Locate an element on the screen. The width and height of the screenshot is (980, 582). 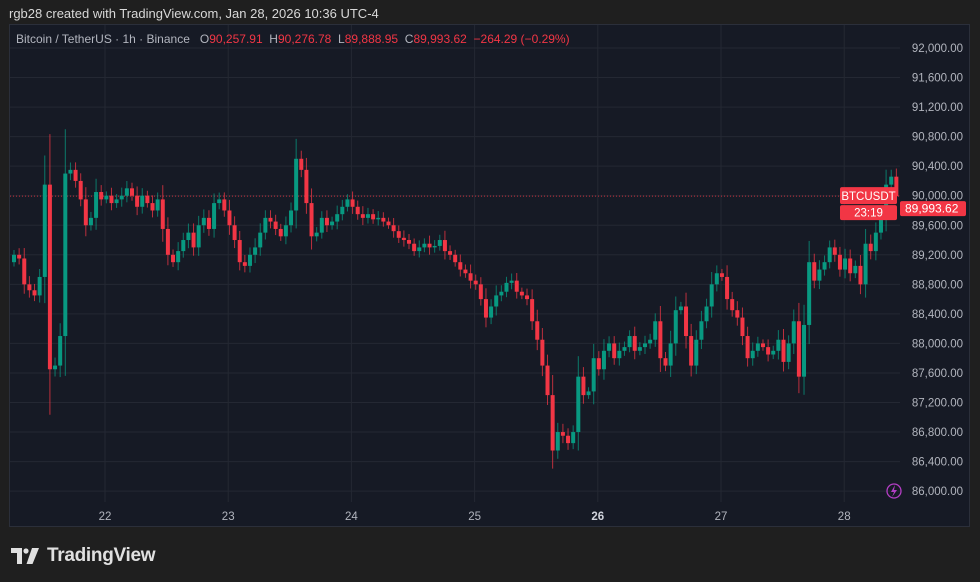
price-tick-label: 87,200.00 is located at coordinates (937, 404).